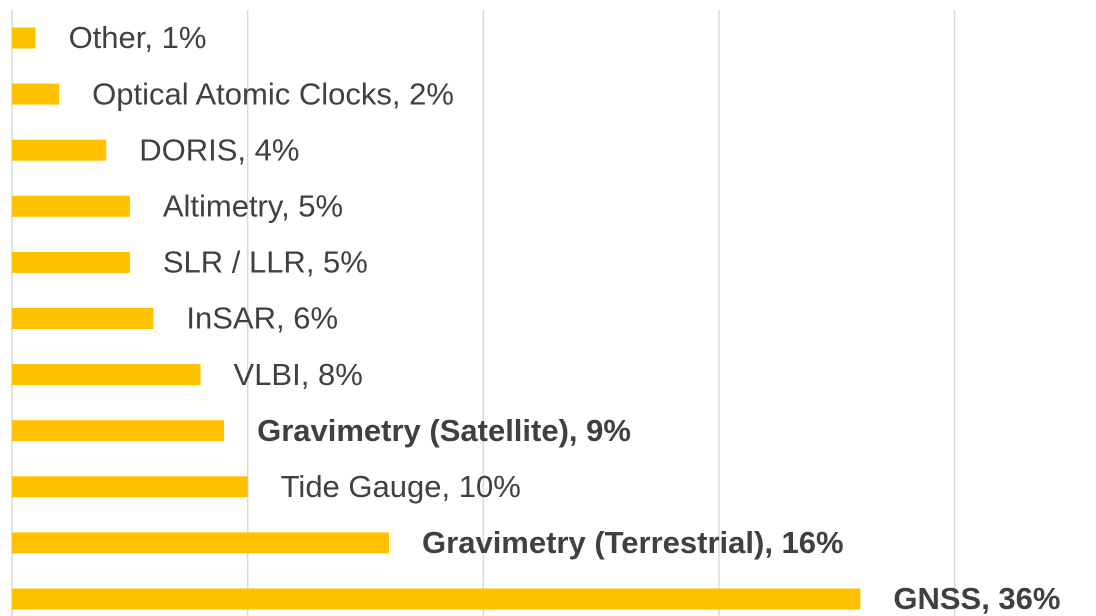  I want to click on data-label: GNSS, 36%, so click(976, 598).